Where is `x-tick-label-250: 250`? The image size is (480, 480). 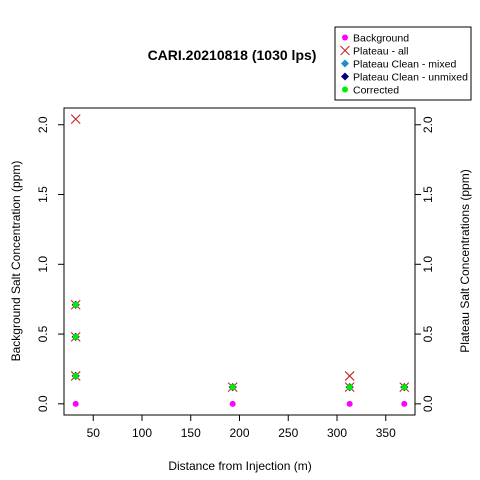
x-tick-label-250: 250 is located at coordinates (288, 433).